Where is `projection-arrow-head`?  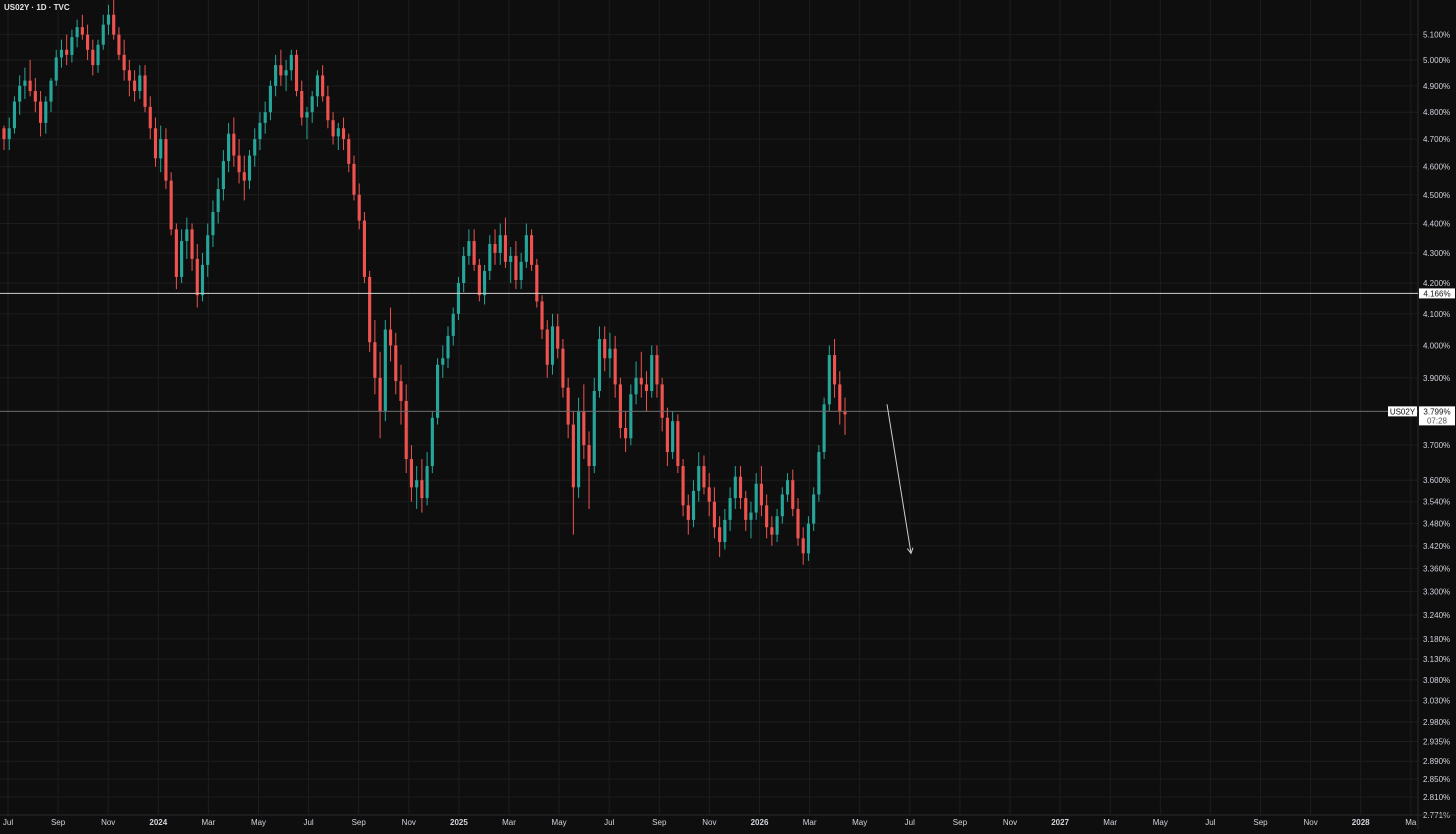 projection-arrow-head is located at coordinates (910, 551).